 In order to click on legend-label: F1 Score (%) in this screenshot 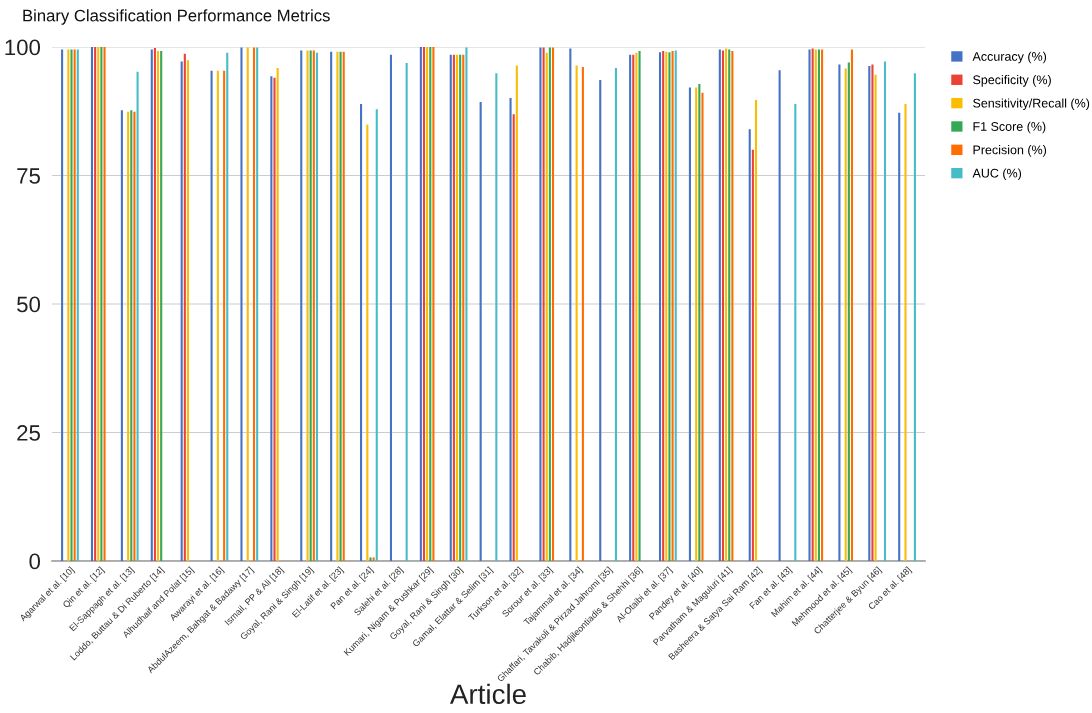, I will do `click(1009, 127)`.